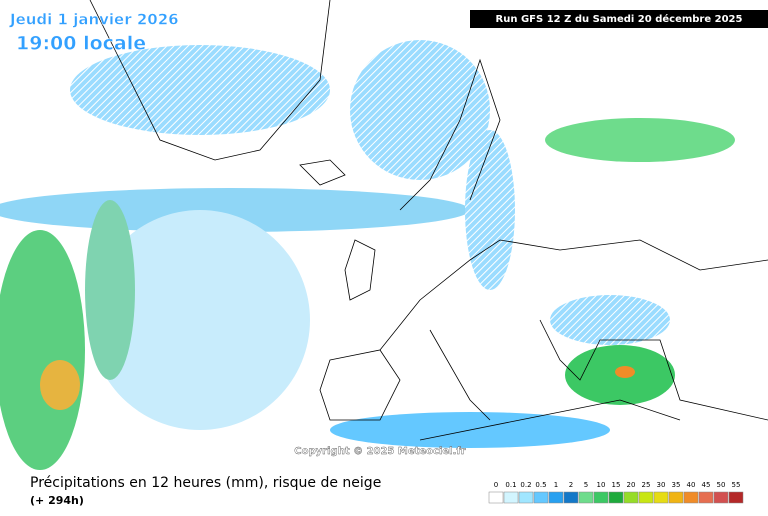 The width and height of the screenshot is (768, 516). What do you see at coordinates (57, 500) in the screenshot?
I see `lead-time: (+ 294h)` at bounding box center [57, 500].